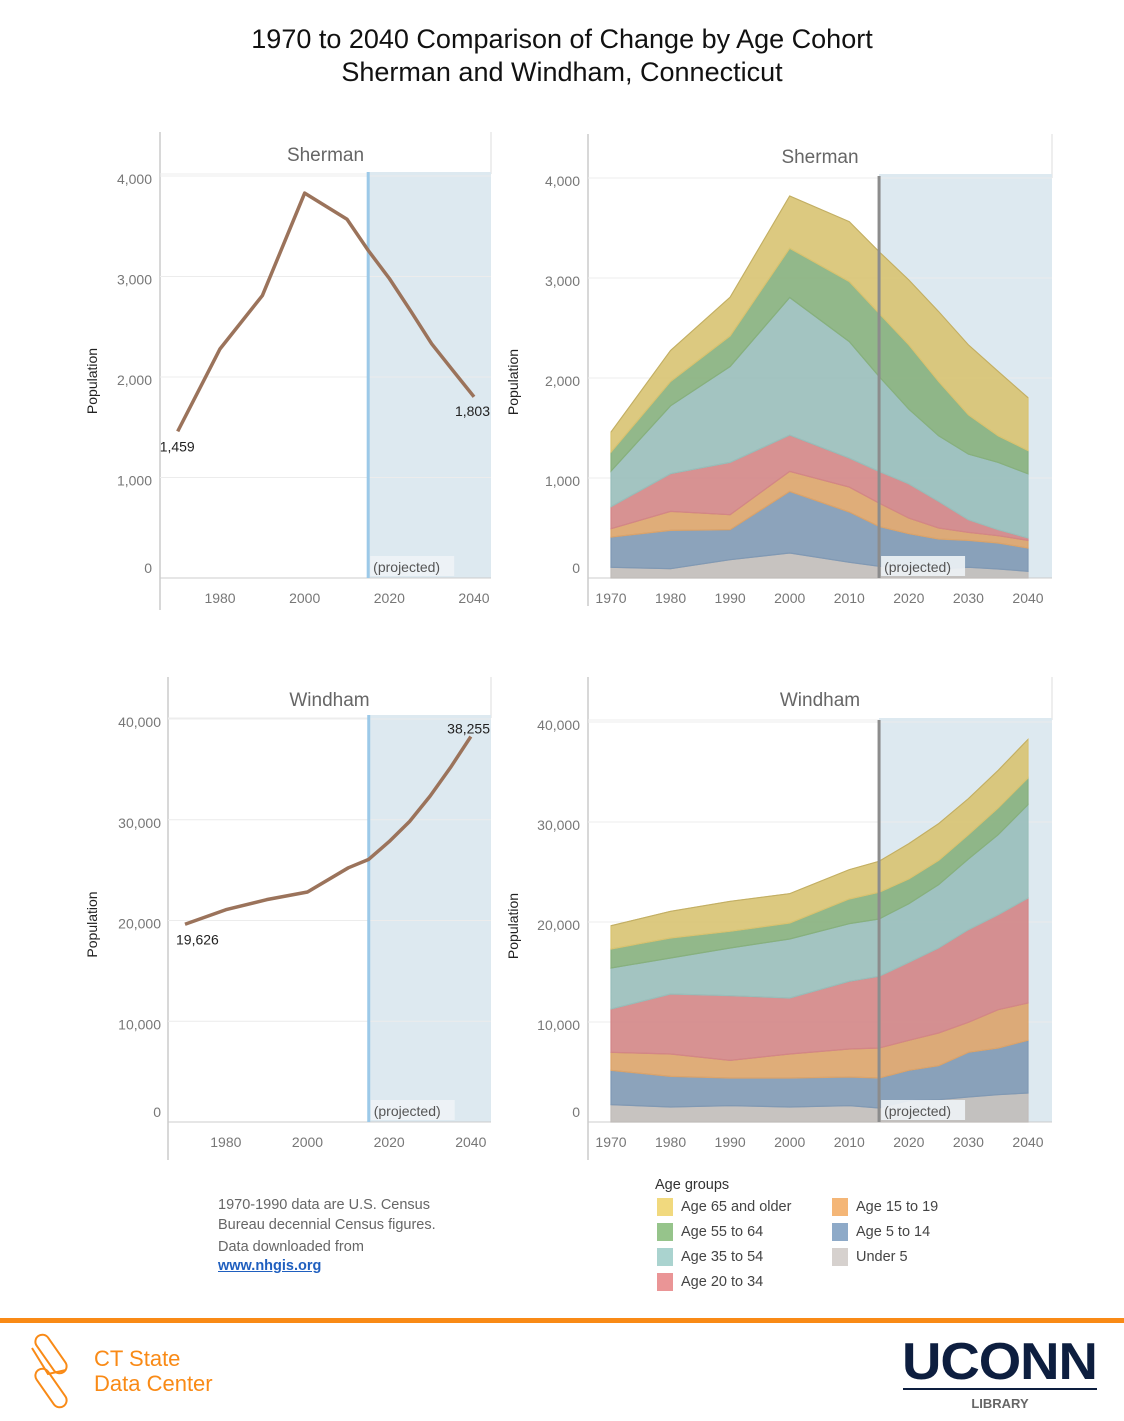 Image resolution: width=1124 pixels, height=1421 pixels. I want to click on org-name-line-1: CT State, so click(137, 1358).